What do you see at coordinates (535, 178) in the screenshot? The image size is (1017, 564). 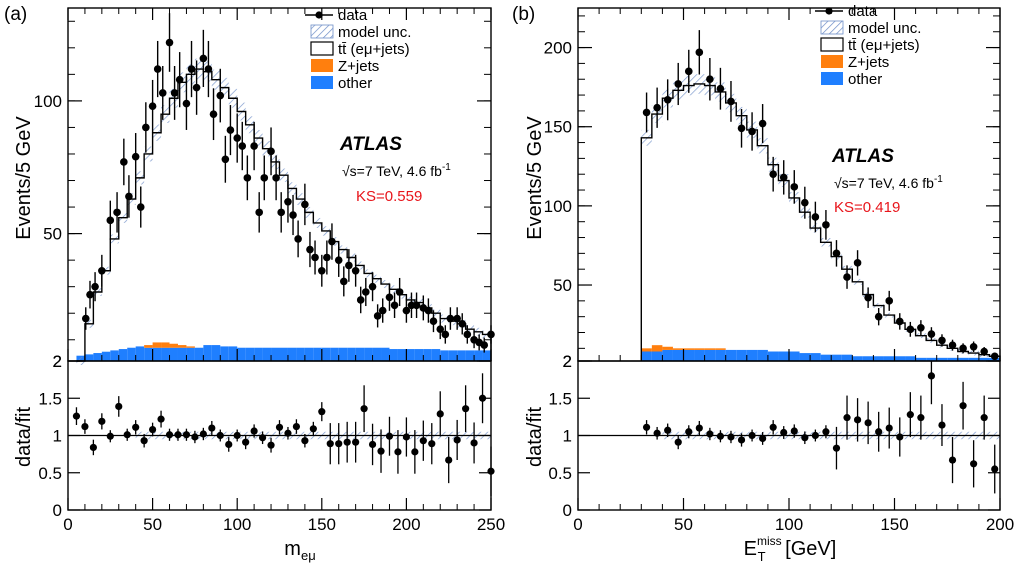 I see `y-axis-label-b: Events/5 GeV` at bounding box center [535, 178].